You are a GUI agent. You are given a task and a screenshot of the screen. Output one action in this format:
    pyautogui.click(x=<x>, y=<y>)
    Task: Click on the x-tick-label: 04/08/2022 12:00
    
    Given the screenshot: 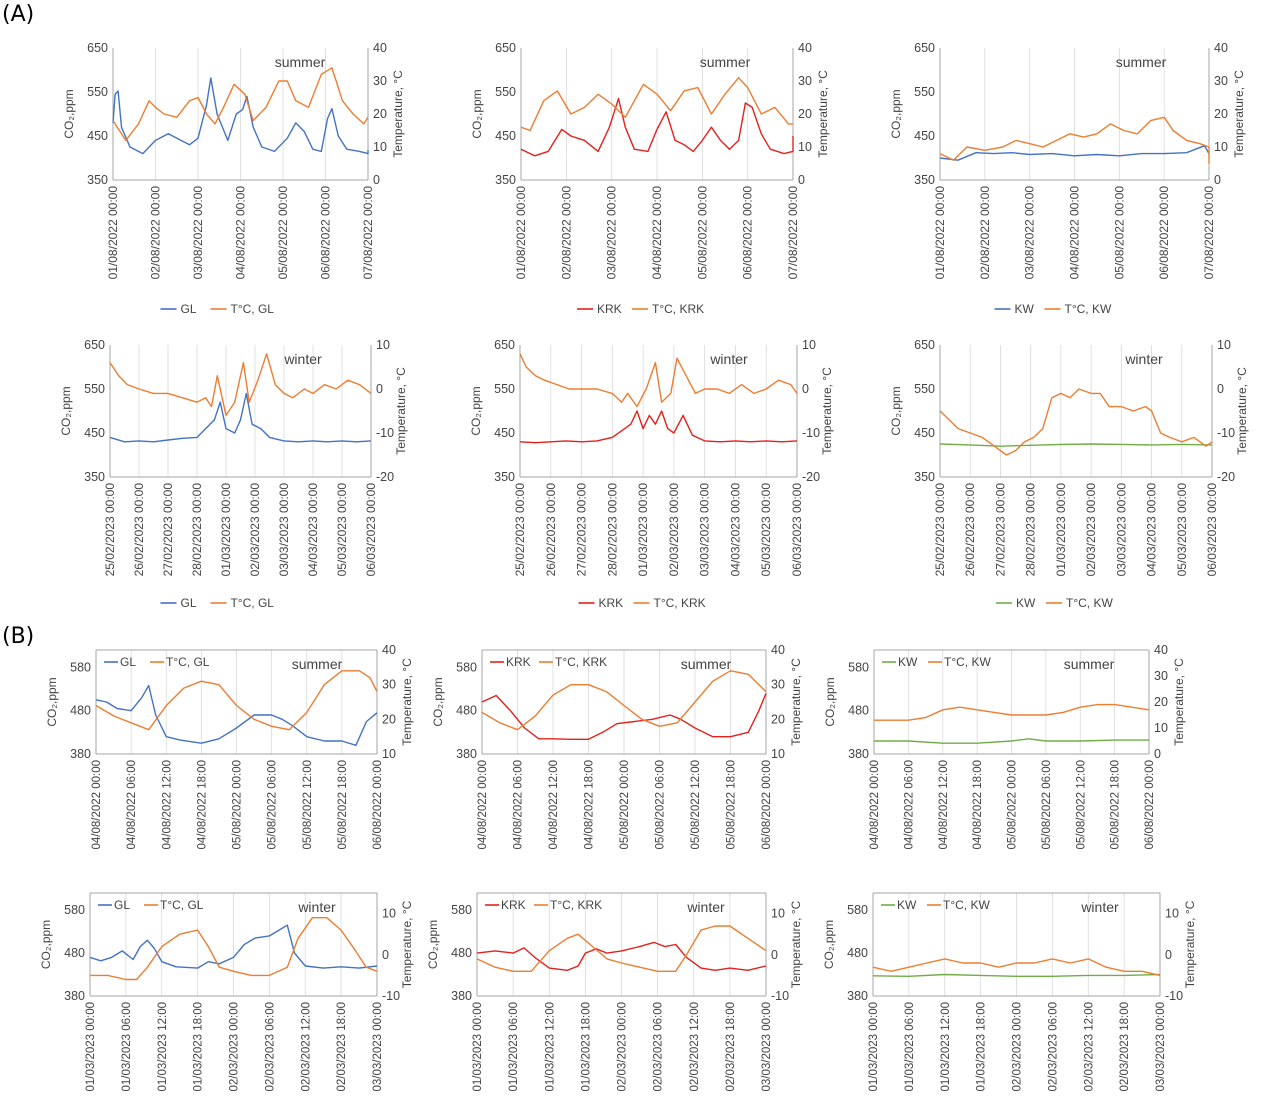 What is the action you would take?
    pyautogui.click(x=554, y=805)
    